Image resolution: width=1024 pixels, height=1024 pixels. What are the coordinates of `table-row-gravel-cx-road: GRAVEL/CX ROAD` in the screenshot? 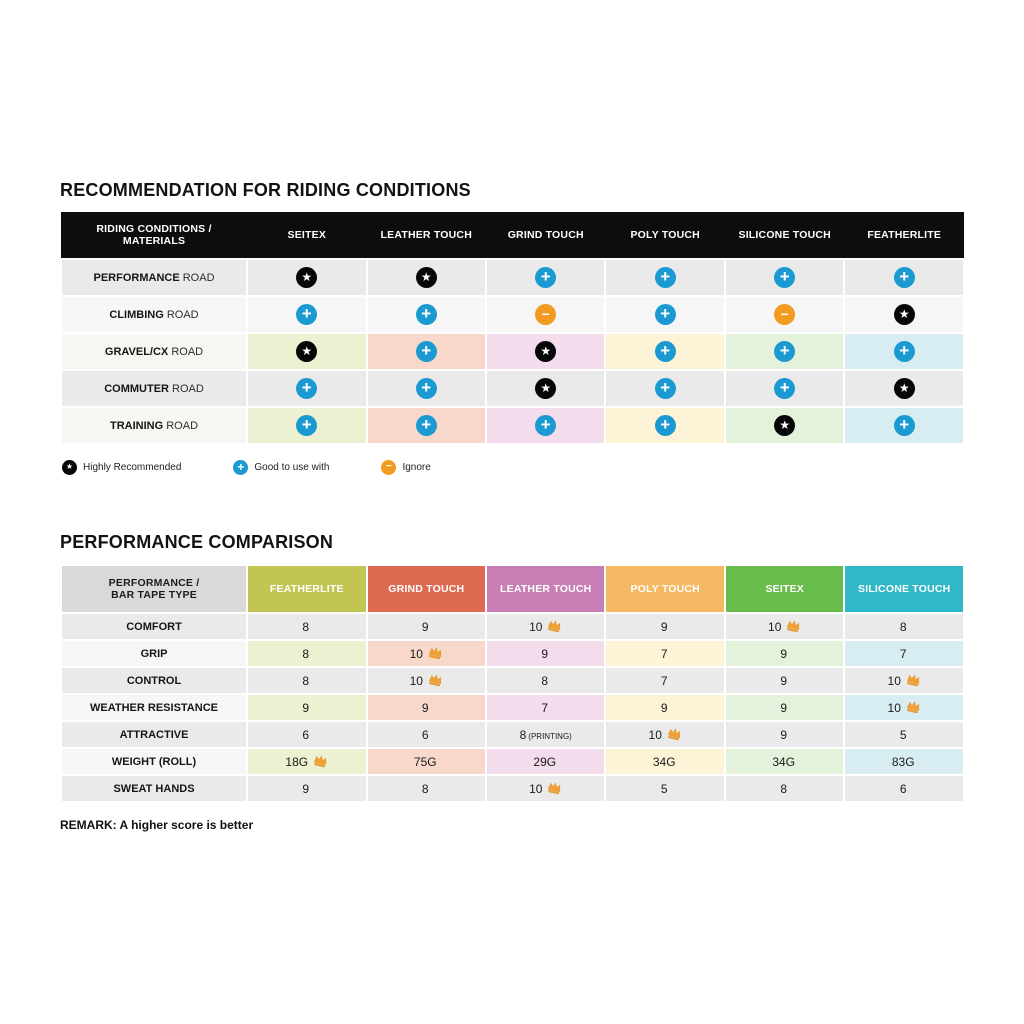 It's located at (512, 351).